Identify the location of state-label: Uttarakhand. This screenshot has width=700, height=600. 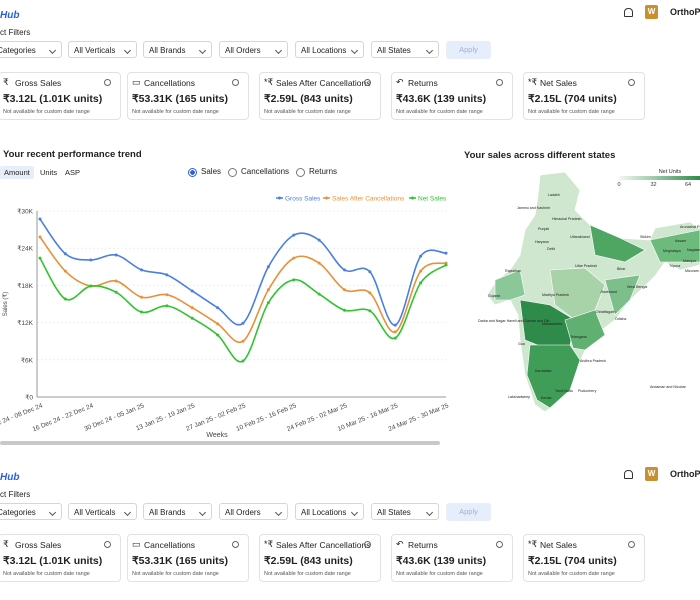
(580, 237).